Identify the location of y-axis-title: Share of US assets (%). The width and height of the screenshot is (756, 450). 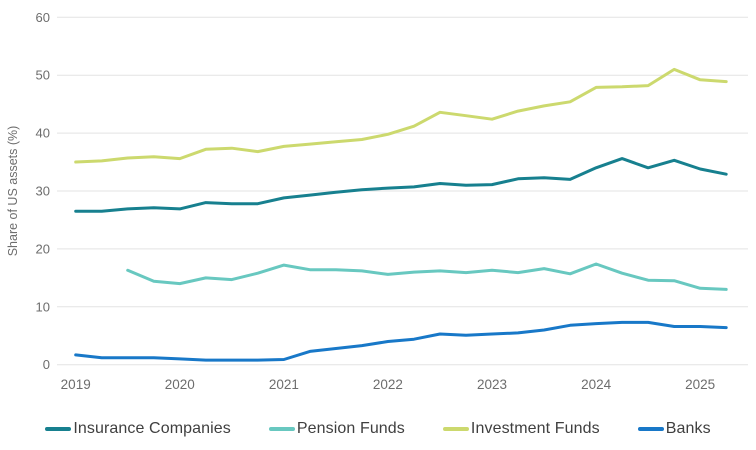
(13, 191).